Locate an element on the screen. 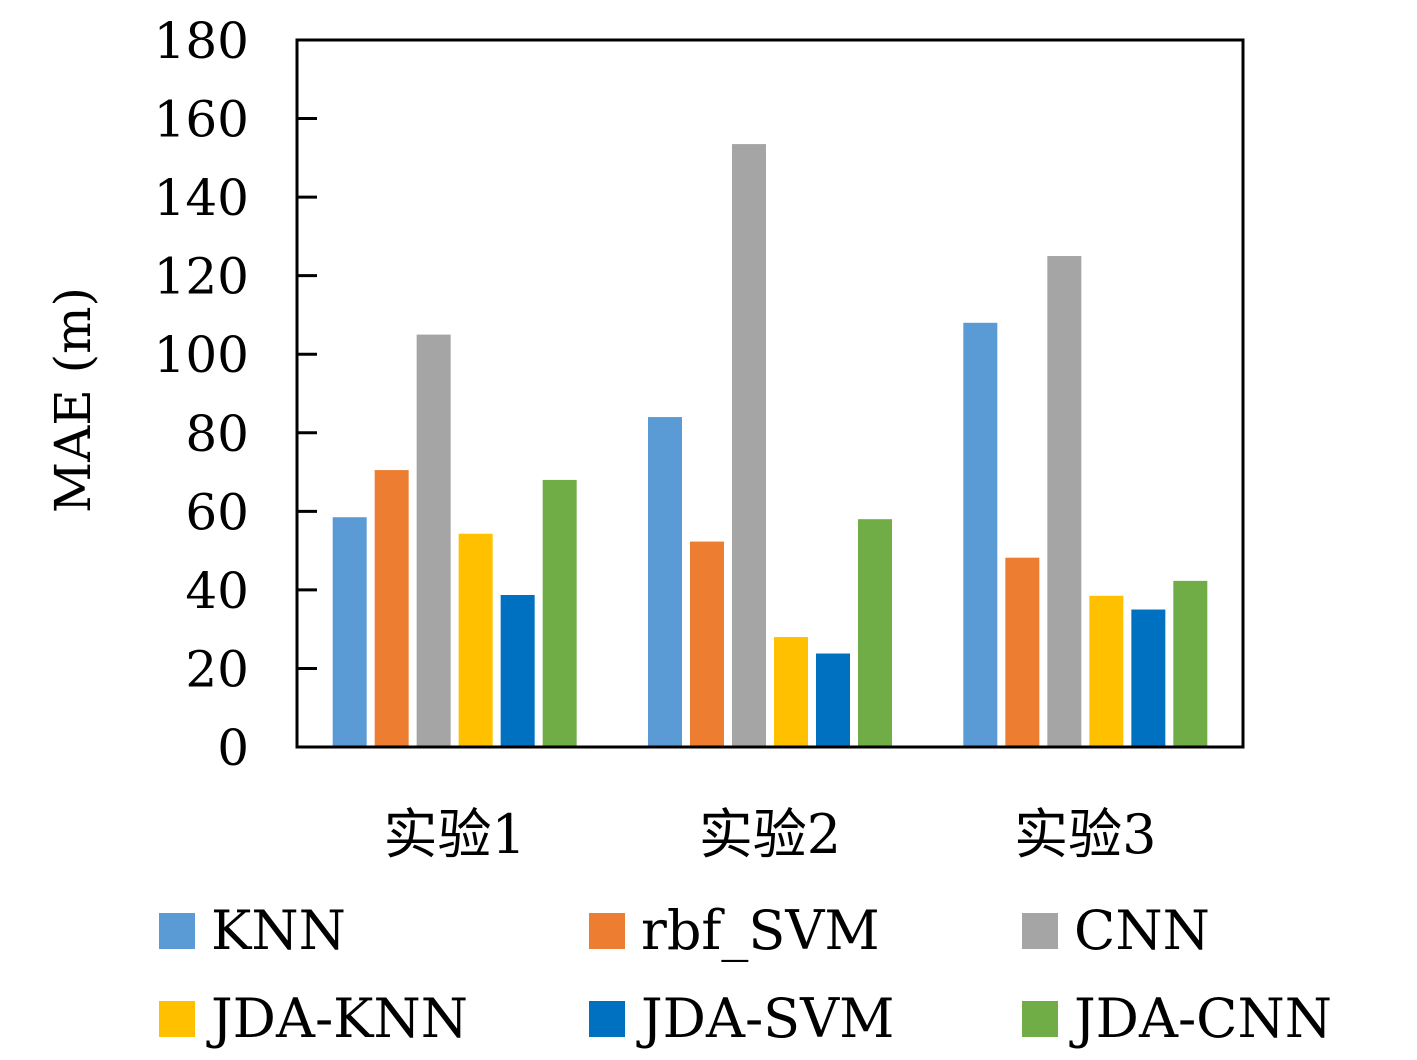 This screenshot has width=1417, height=1060. legend-swatch-jda-svm is located at coordinates (607, 1019).